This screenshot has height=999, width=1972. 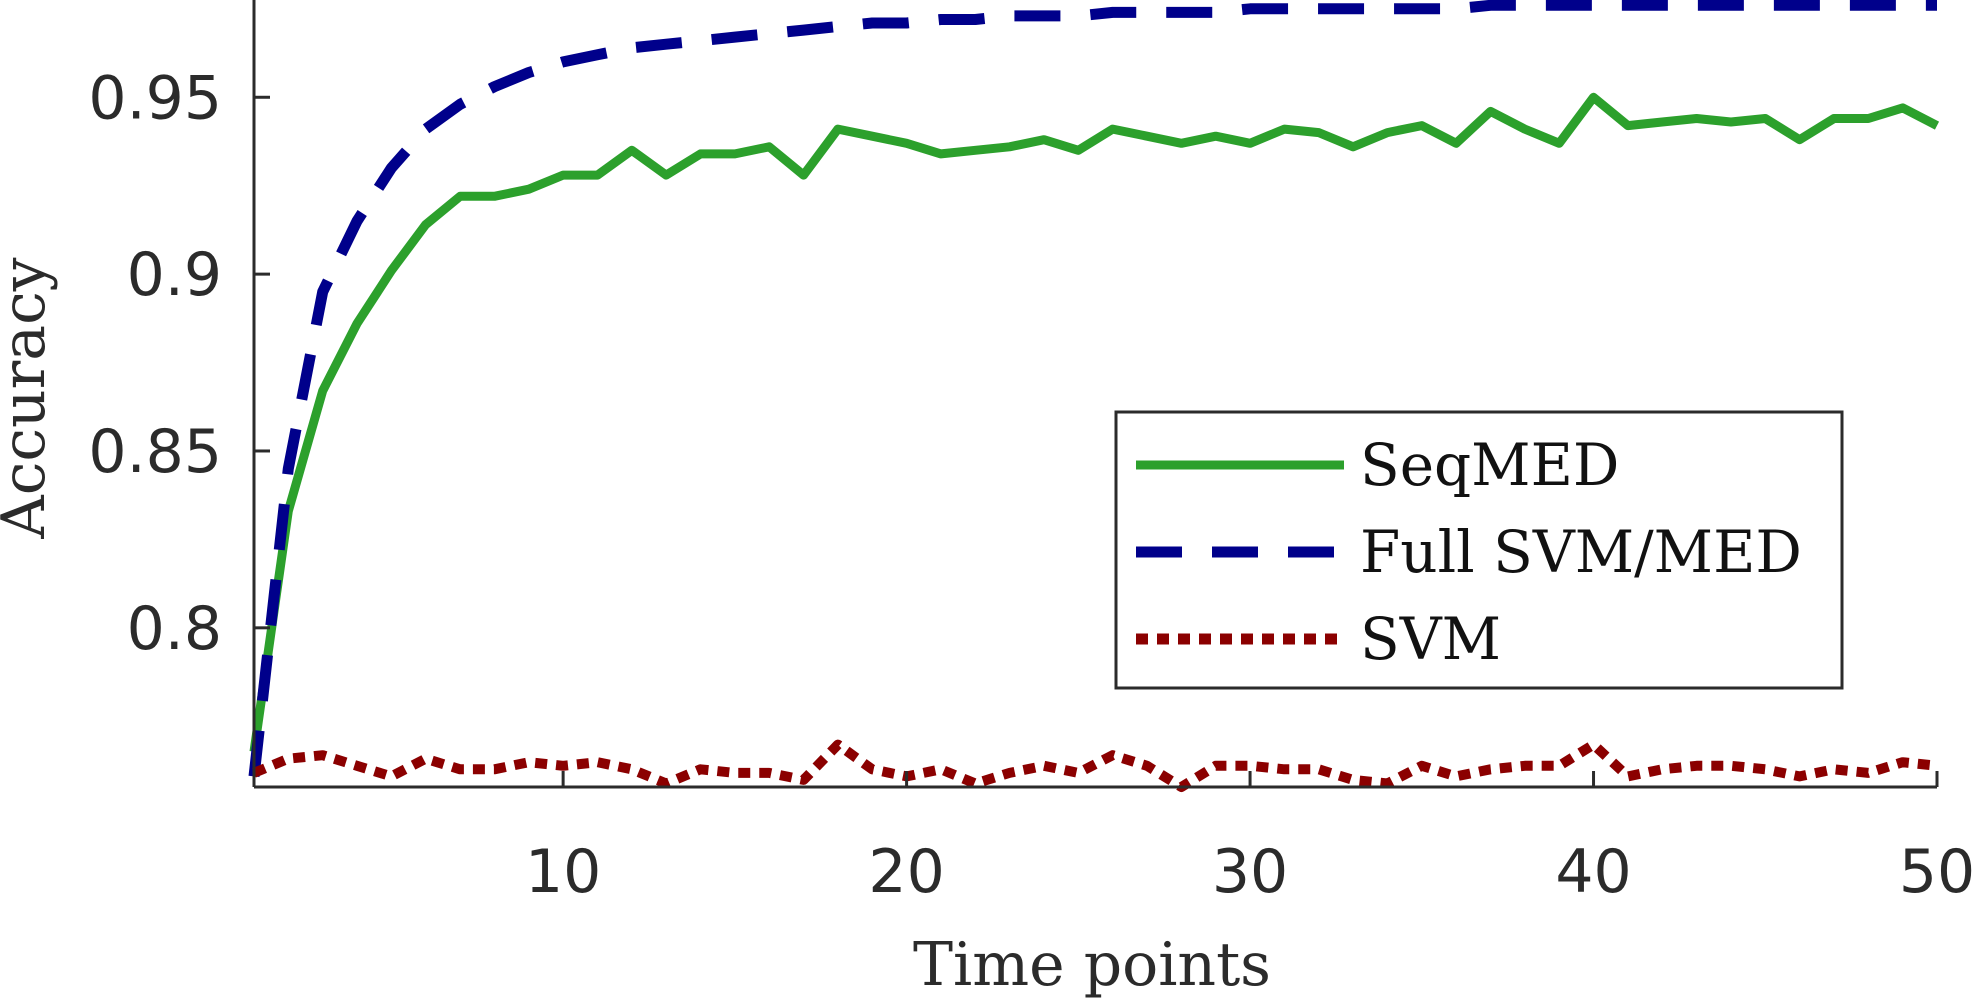 What do you see at coordinates (1489, 465) in the screenshot?
I see `legend-label-1: SeqMED` at bounding box center [1489, 465].